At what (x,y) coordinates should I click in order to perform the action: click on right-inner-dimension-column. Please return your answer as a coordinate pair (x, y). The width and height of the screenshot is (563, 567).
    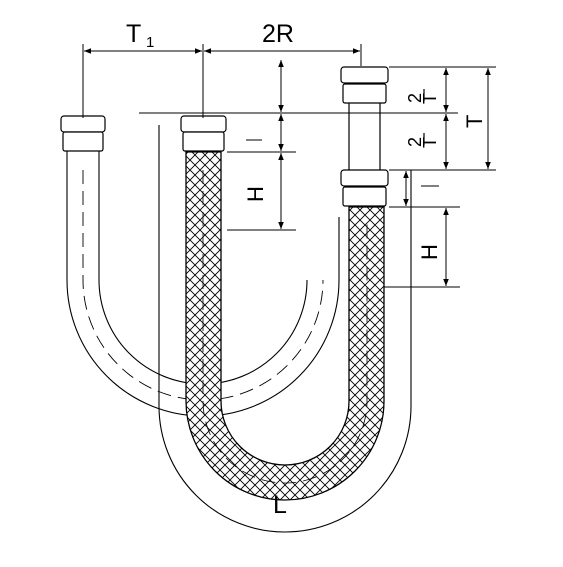
    Looking at the image, I should click on (426, 177).